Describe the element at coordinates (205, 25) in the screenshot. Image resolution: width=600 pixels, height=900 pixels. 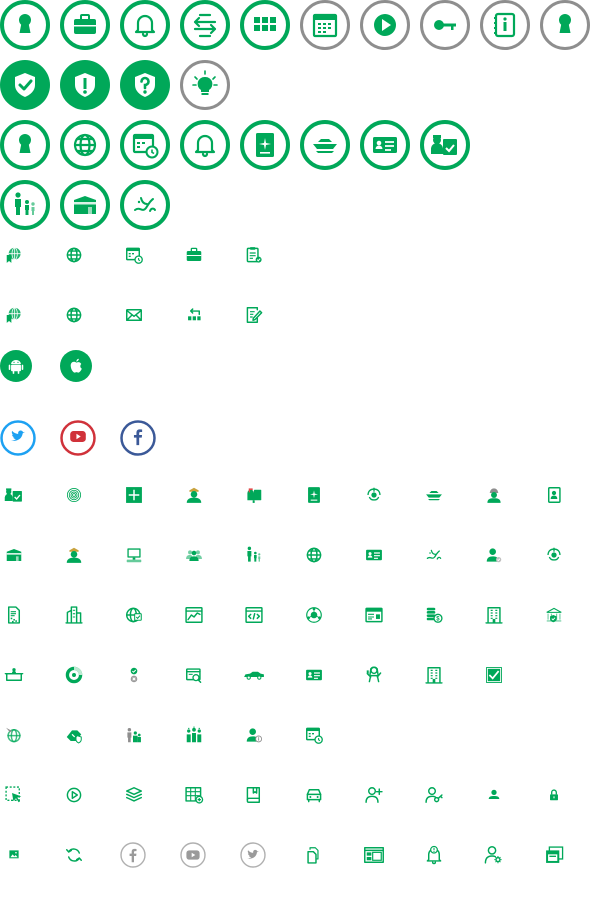
I see `exchange-arrows-icon` at that location.